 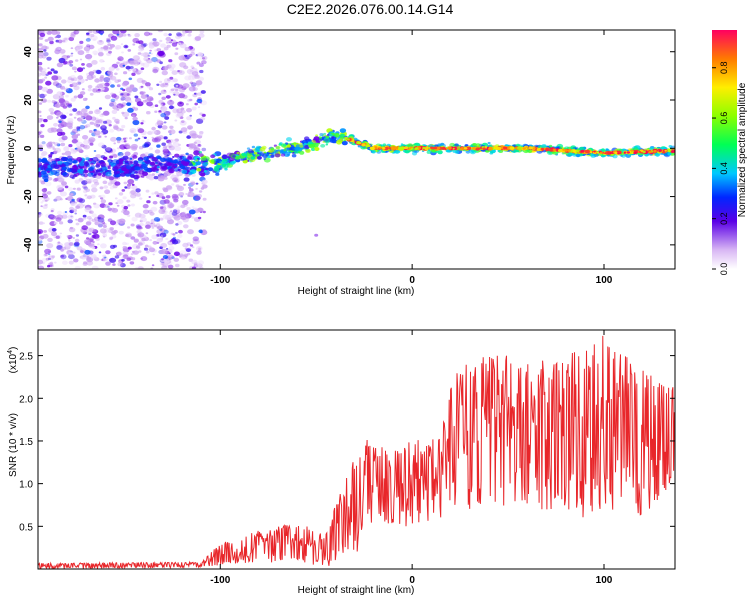 What do you see at coordinates (26, 399) in the screenshot?
I see `y-tick-label: 2.0` at bounding box center [26, 399].